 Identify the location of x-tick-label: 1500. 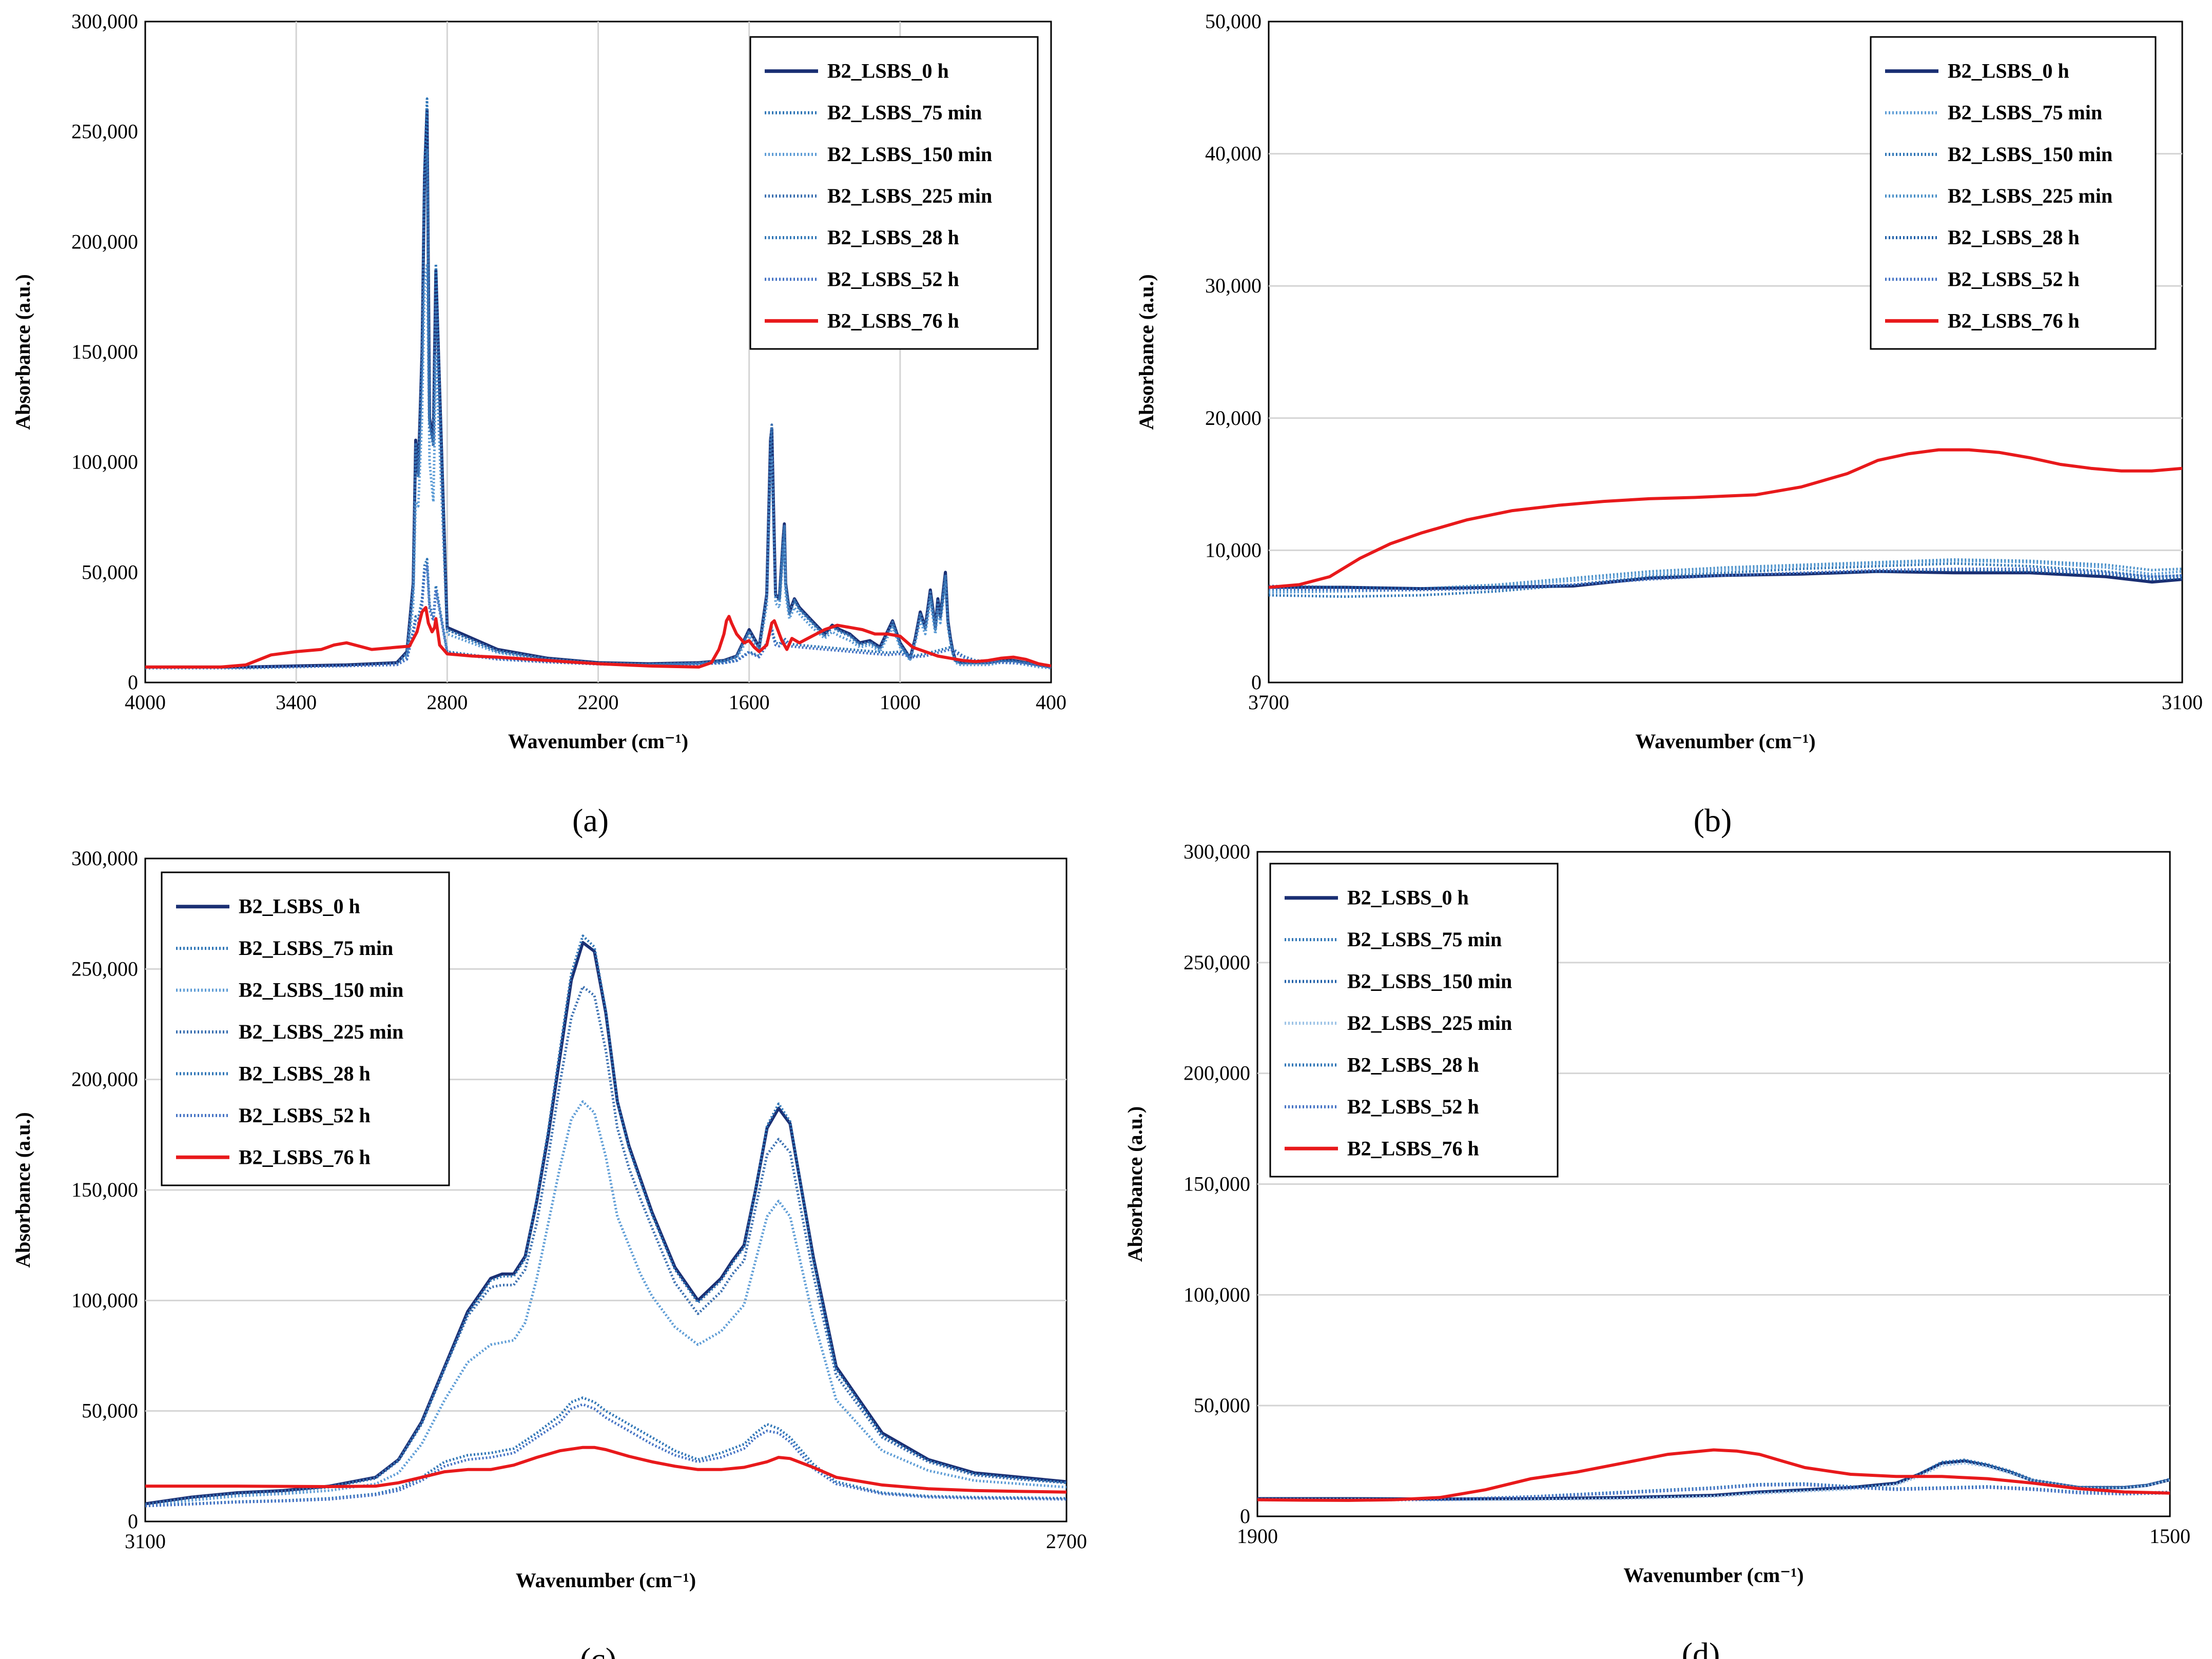
(2169, 1536).